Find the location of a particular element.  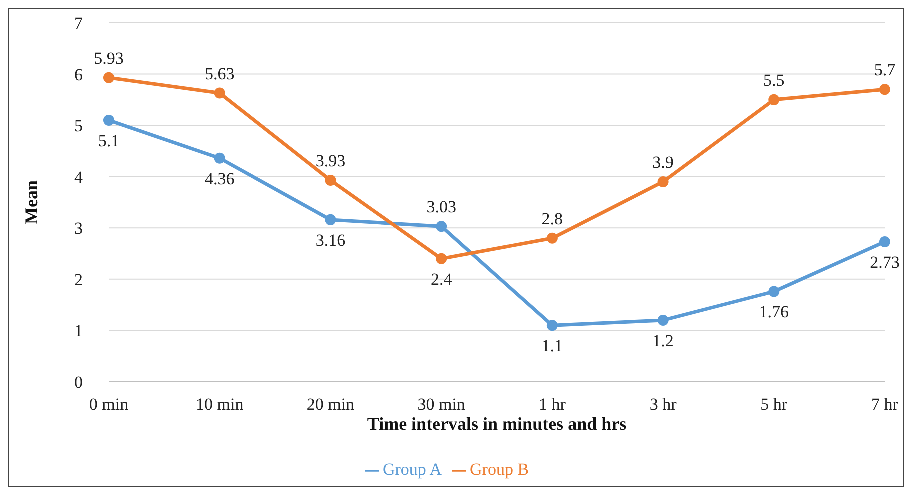

data-label: 5.63 is located at coordinates (219, 74).